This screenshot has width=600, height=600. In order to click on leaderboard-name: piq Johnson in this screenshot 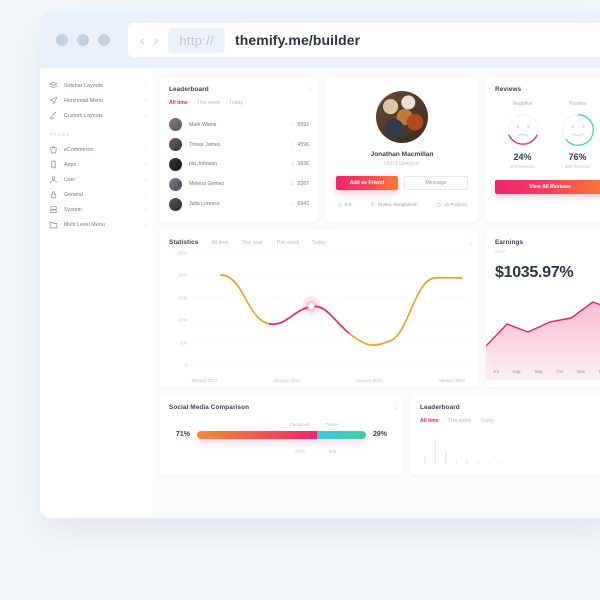, I will do `click(203, 164)`.